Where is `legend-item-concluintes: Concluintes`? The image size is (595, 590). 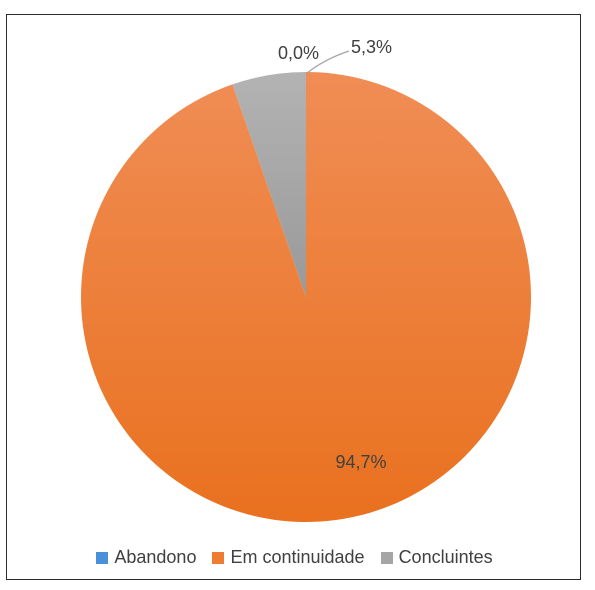 legend-item-concluintes: Concluintes is located at coordinates (436, 557).